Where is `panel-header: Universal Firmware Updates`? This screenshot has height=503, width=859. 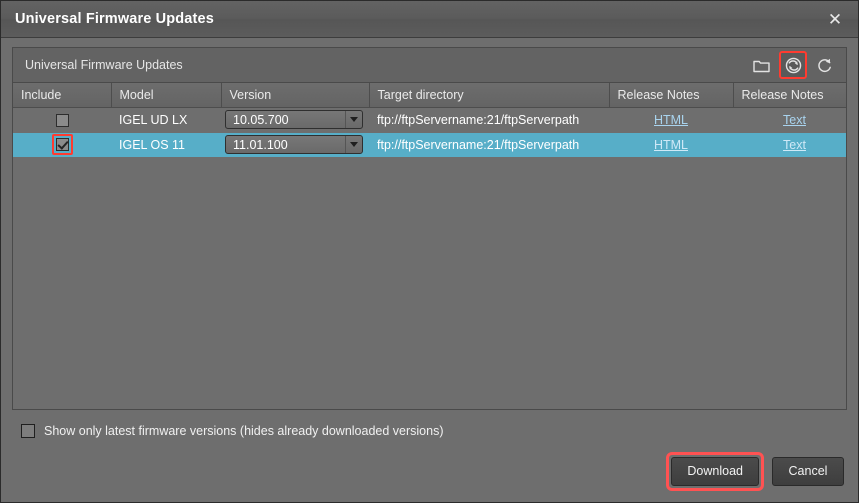 panel-header: Universal Firmware Updates is located at coordinates (429, 65).